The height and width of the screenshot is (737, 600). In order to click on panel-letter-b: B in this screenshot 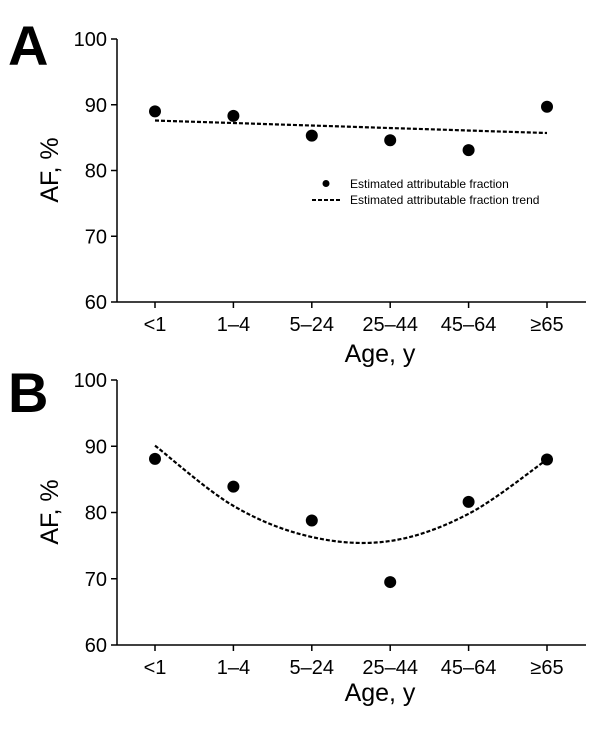, I will do `click(28, 392)`.